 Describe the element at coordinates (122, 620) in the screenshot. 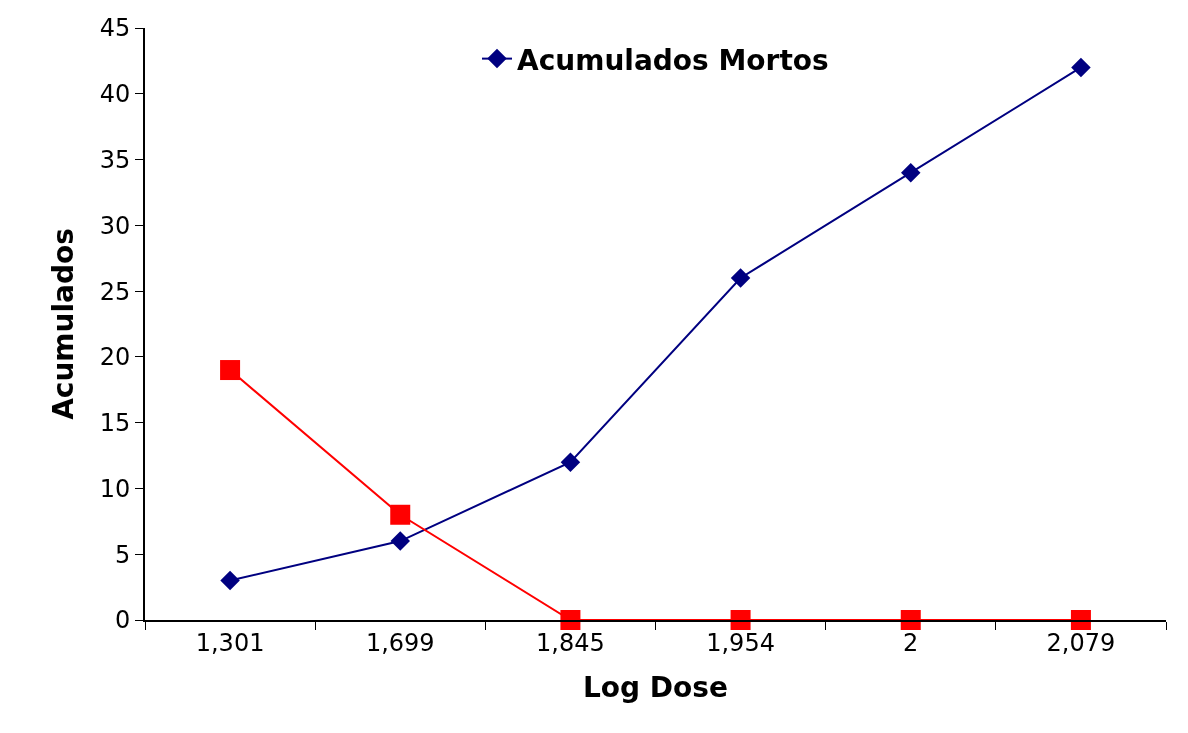

I see `y-tick-label: 0` at that location.